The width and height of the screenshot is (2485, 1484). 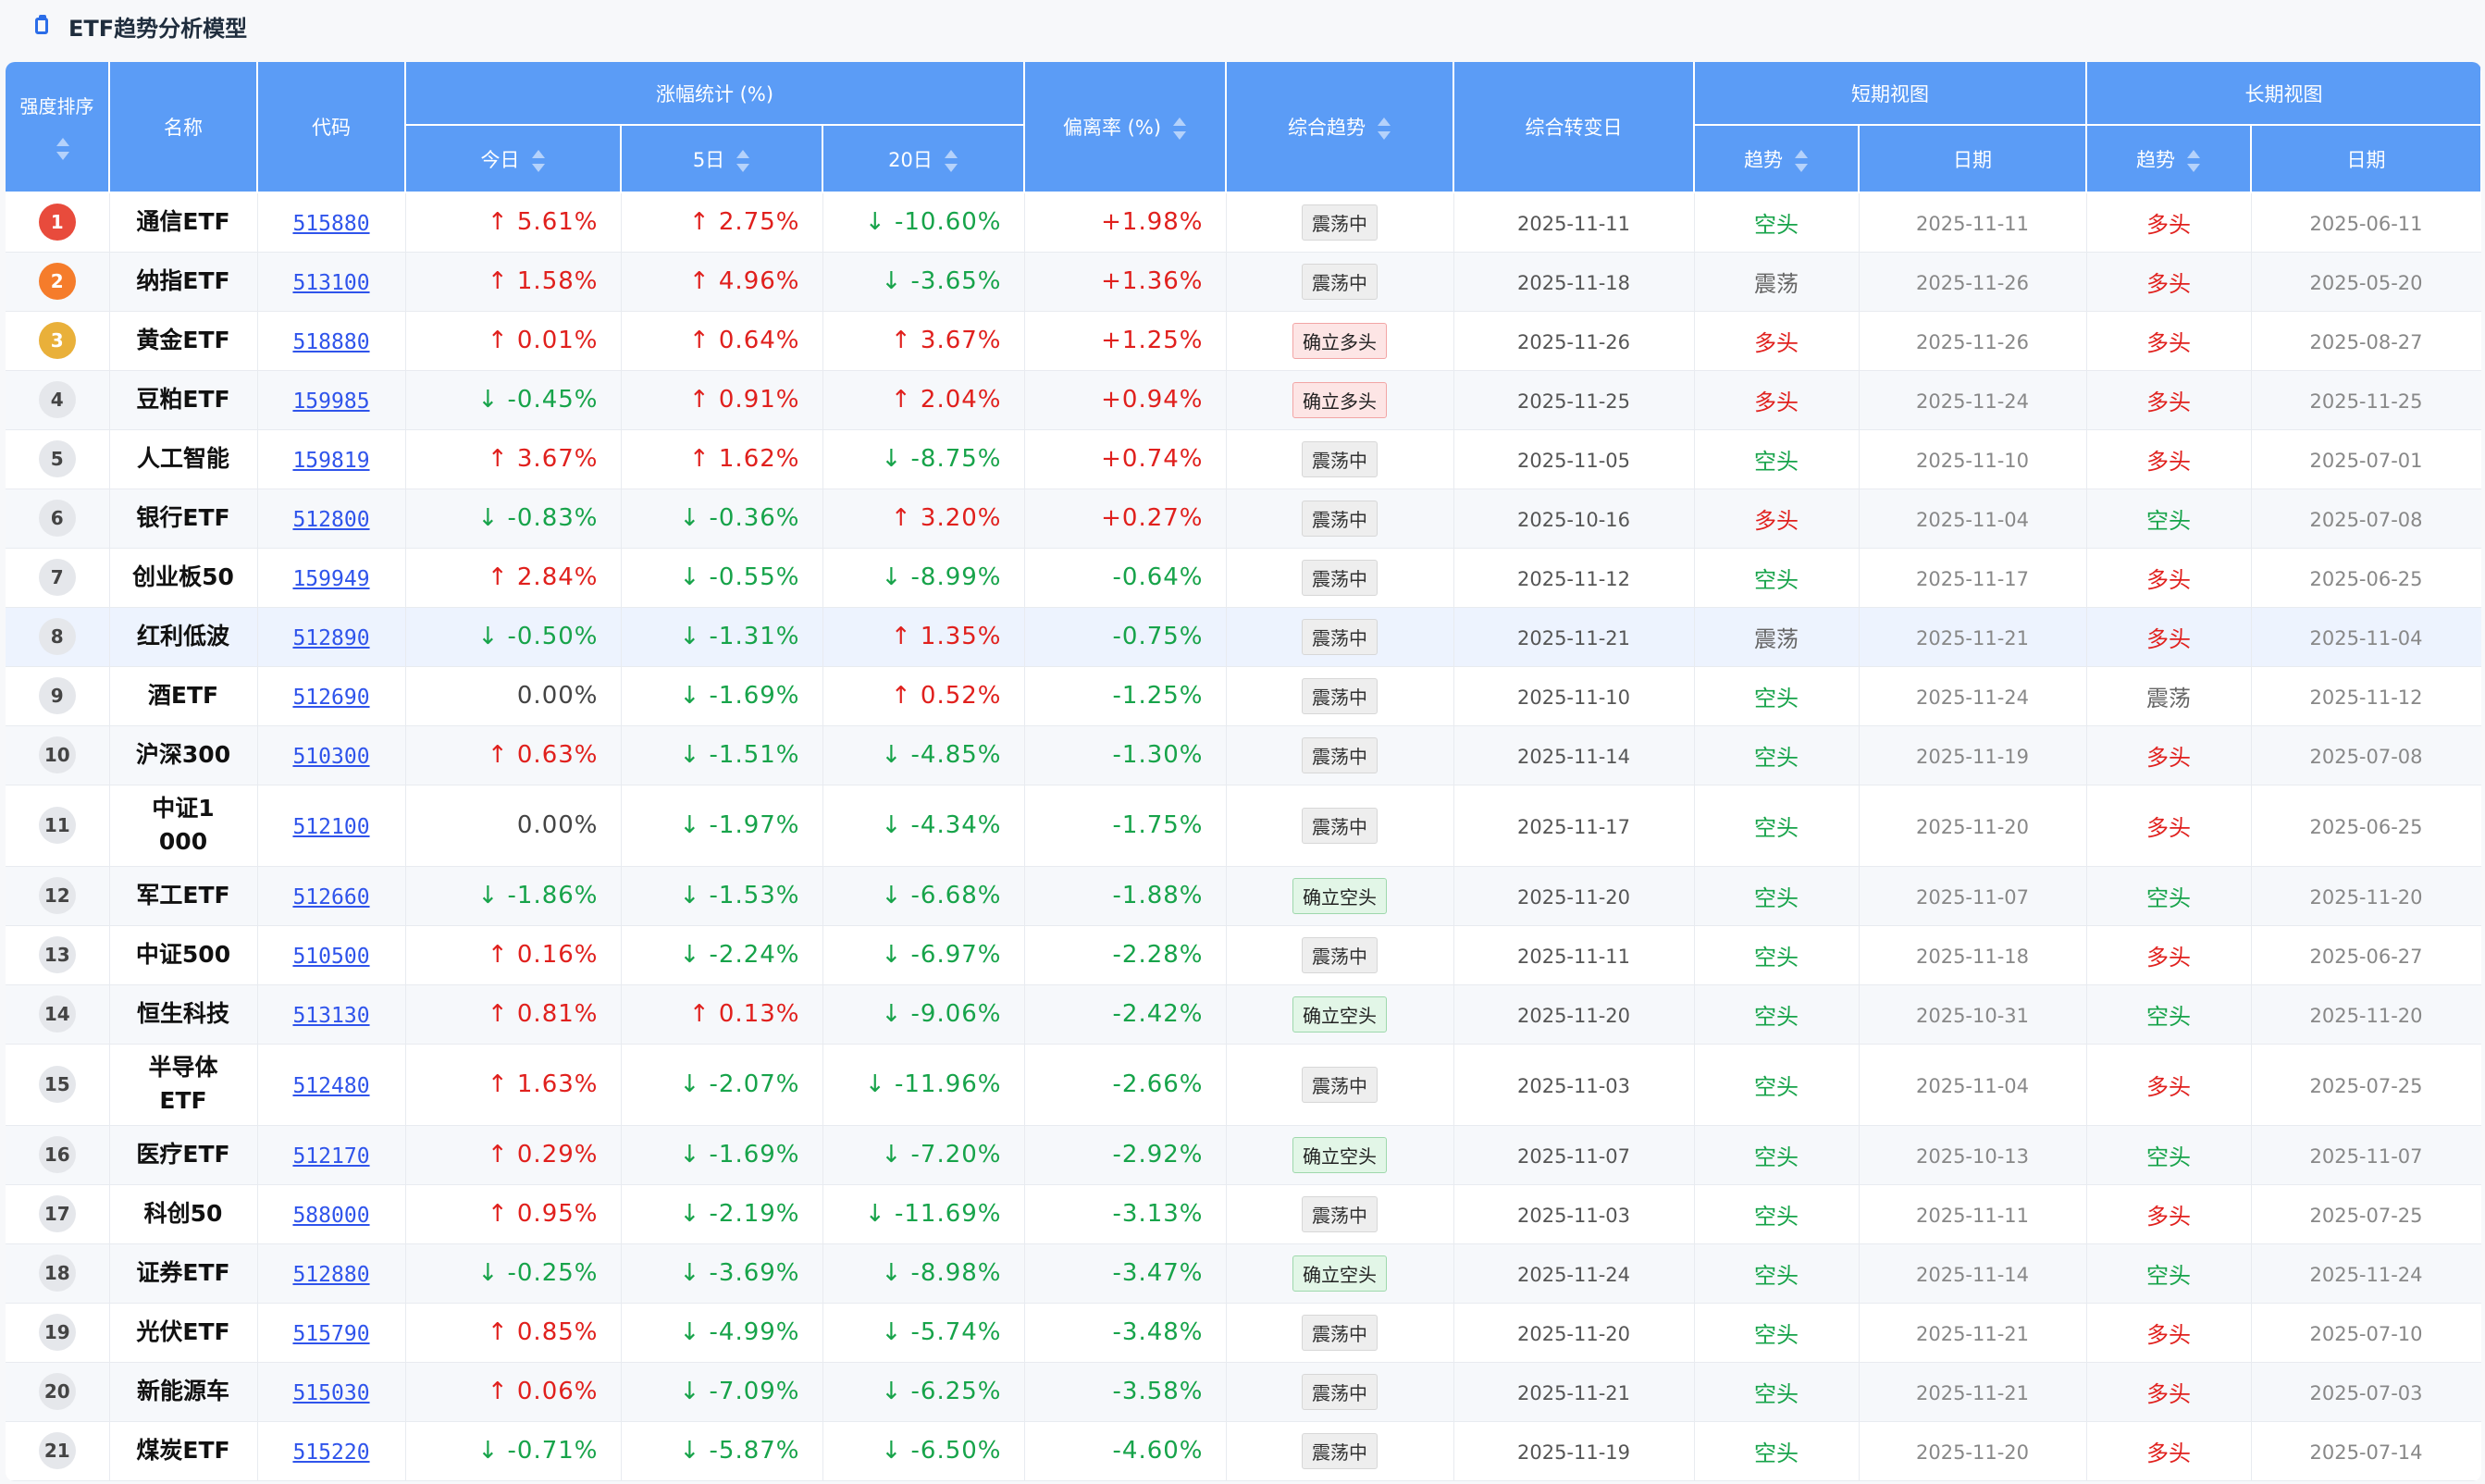 I want to click on etf-code-link: 512880, so click(x=331, y=1274).